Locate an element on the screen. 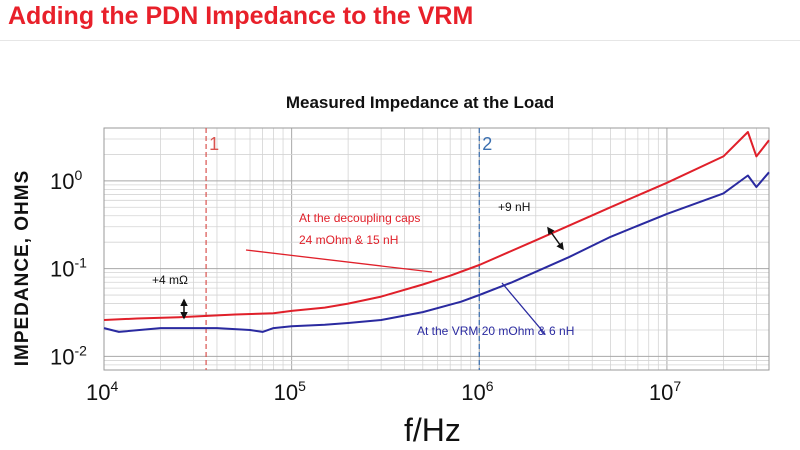  decoupling-caps-values: 24 mOhm & 15 nH is located at coordinates (348, 240).